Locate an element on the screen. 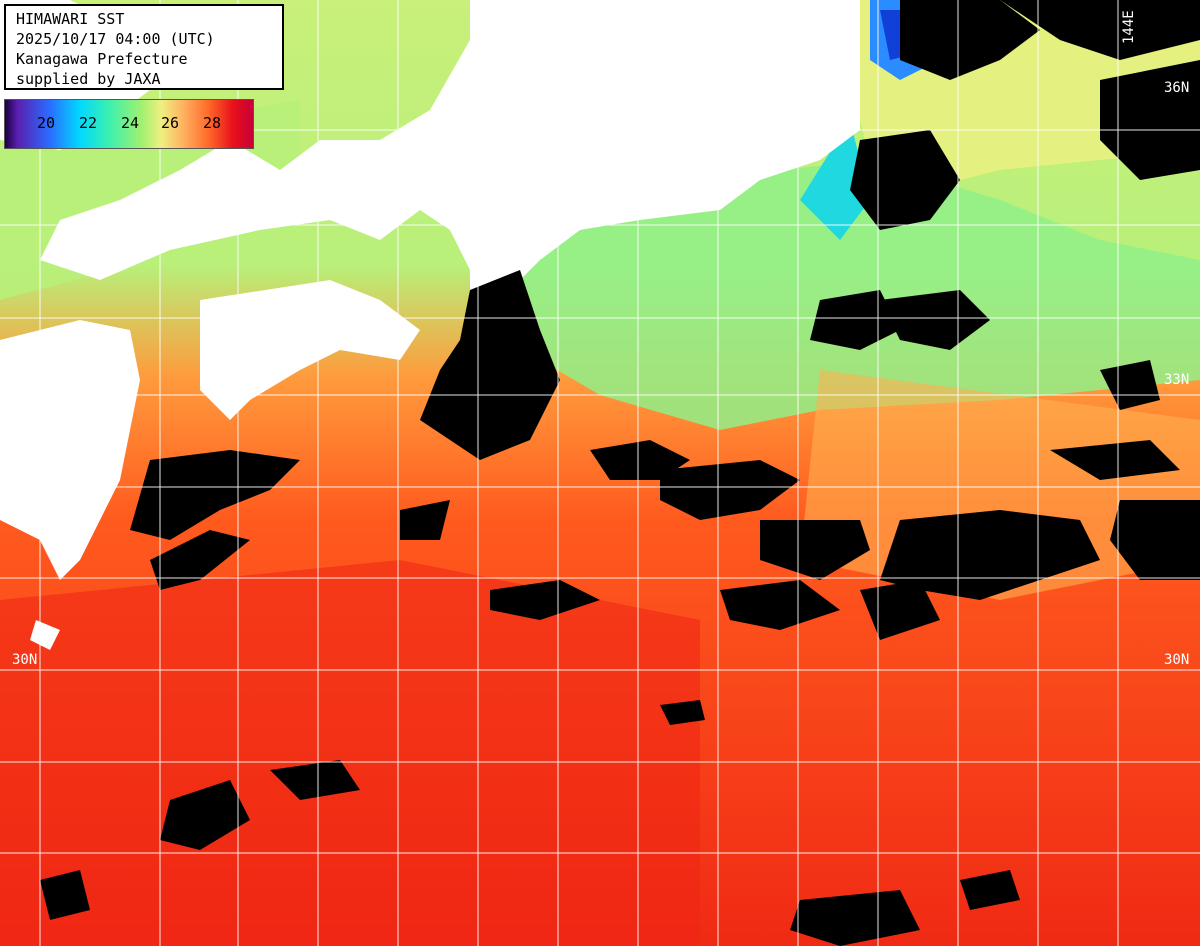 This screenshot has height=946, width=1200. lat-label-30n-left: 30N is located at coordinates (25, 660).